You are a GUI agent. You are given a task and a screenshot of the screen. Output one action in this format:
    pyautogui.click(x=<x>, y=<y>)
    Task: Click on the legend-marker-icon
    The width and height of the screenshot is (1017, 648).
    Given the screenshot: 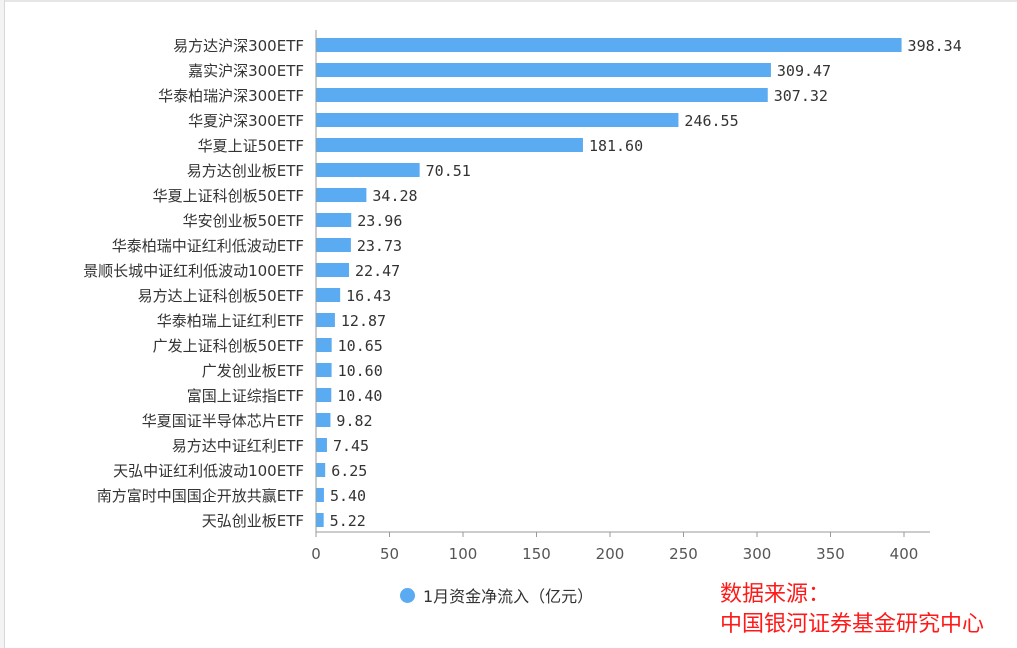 What is the action you would take?
    pyautogui.click(x=407, y=595)
    